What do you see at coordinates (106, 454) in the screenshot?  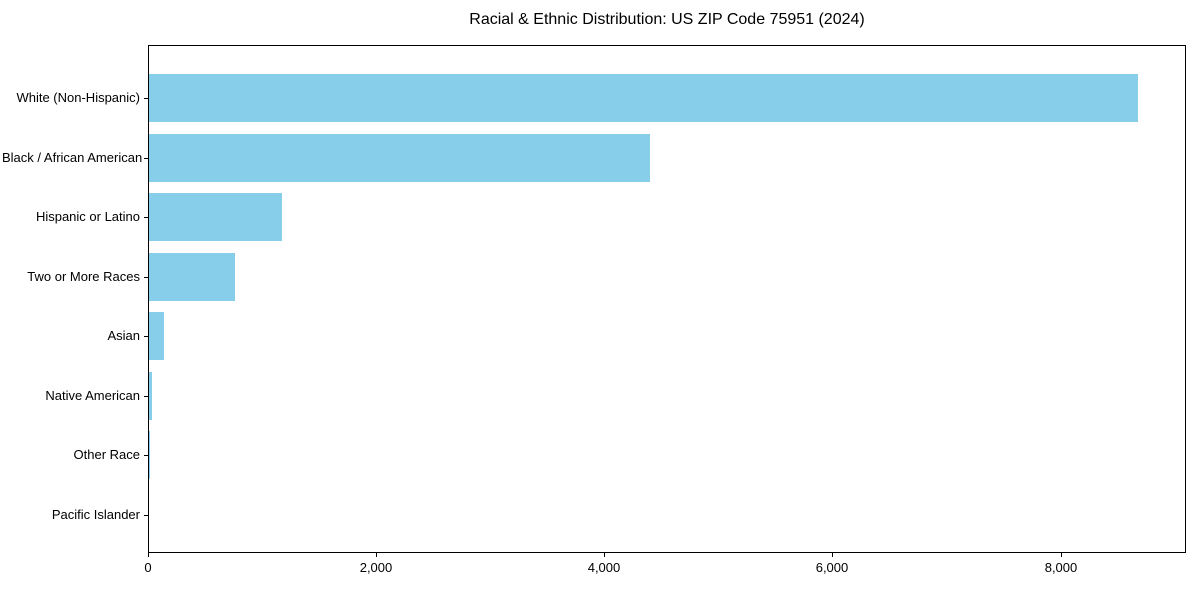 I see `category-label: Other Race` at bounding box center [106, 454].